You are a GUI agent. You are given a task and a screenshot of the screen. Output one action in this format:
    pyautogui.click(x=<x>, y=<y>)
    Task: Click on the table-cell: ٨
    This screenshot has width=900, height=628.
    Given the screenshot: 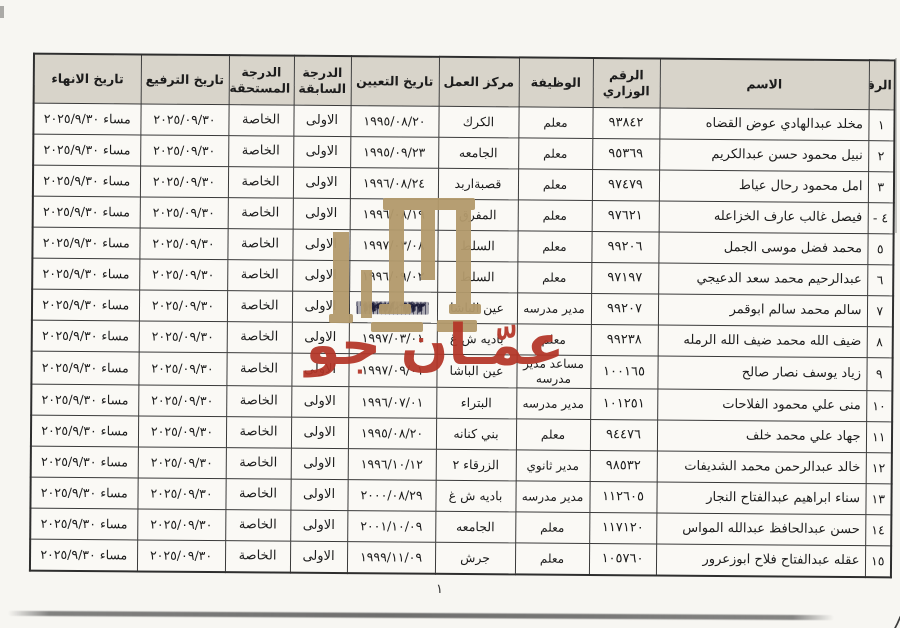 What is the action you would take?
    pyautogui.click(x=879, y=342)
    